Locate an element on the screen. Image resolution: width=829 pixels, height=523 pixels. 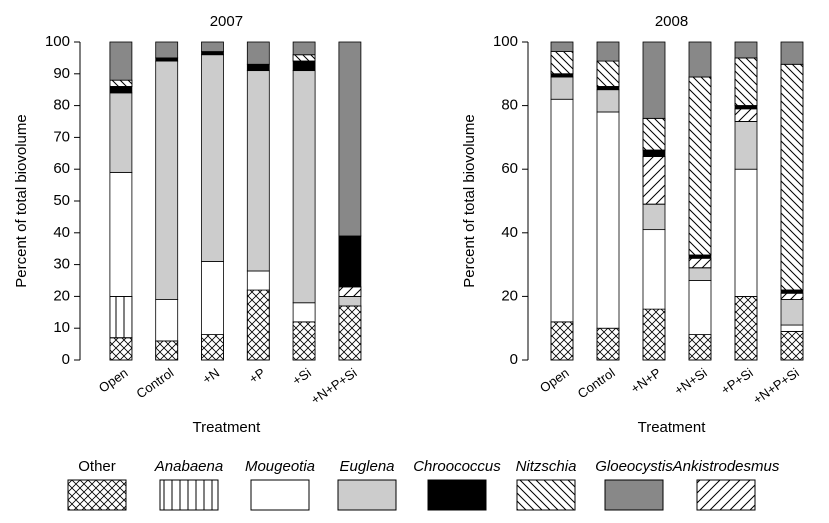
y-tick-label: 80 is located at coordinates (61, 105).